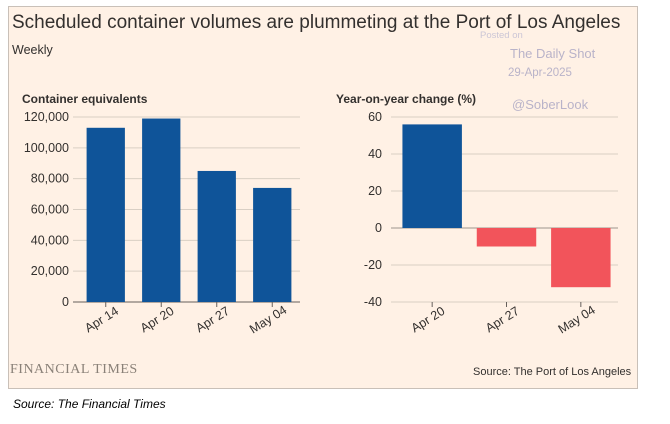 This screenshot has width=670, height=424. Describe the element at coordinates (85, 99) in the screenshot. I see `left-chart-axis-label: Container equivalents` at that location.